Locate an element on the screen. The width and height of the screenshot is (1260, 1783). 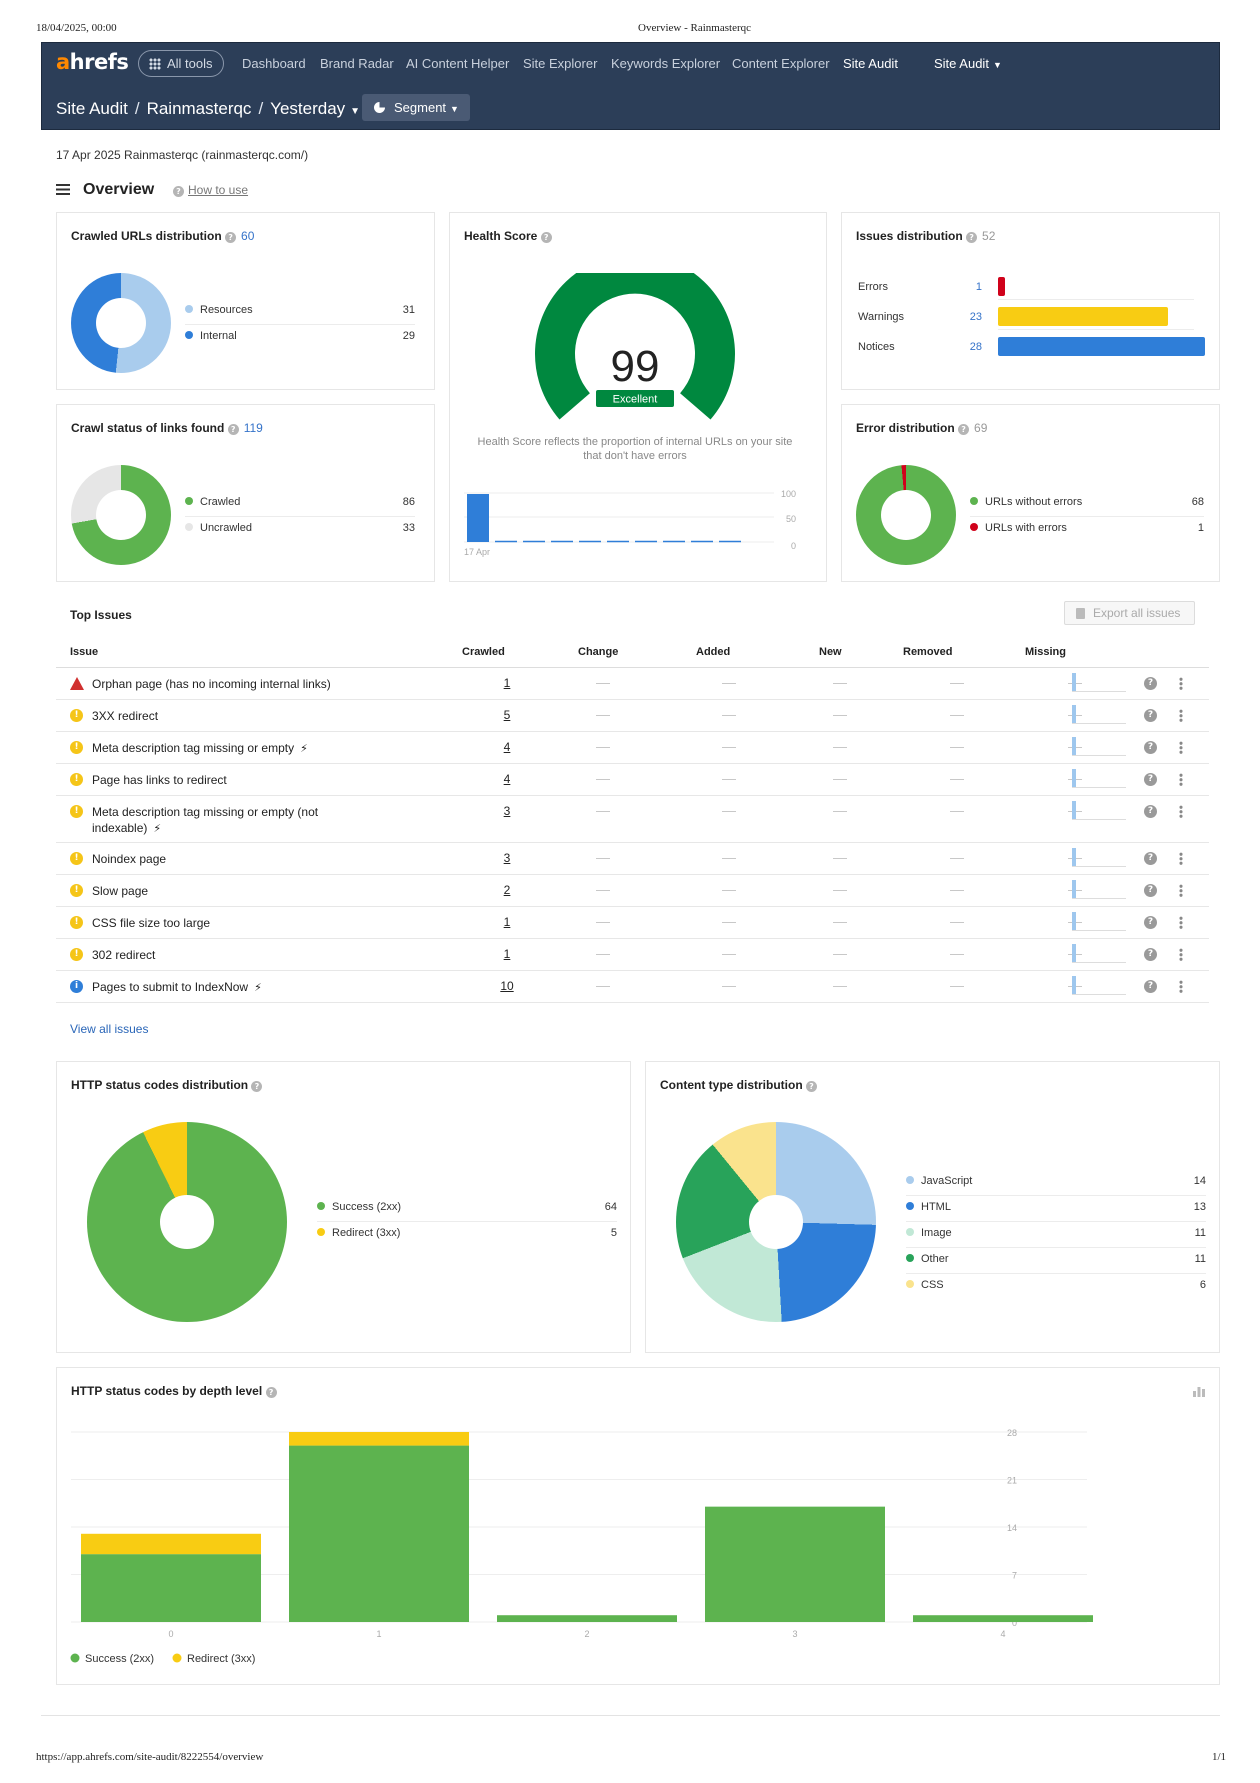
column-header-added: Added is located at coordinates (713, 652).